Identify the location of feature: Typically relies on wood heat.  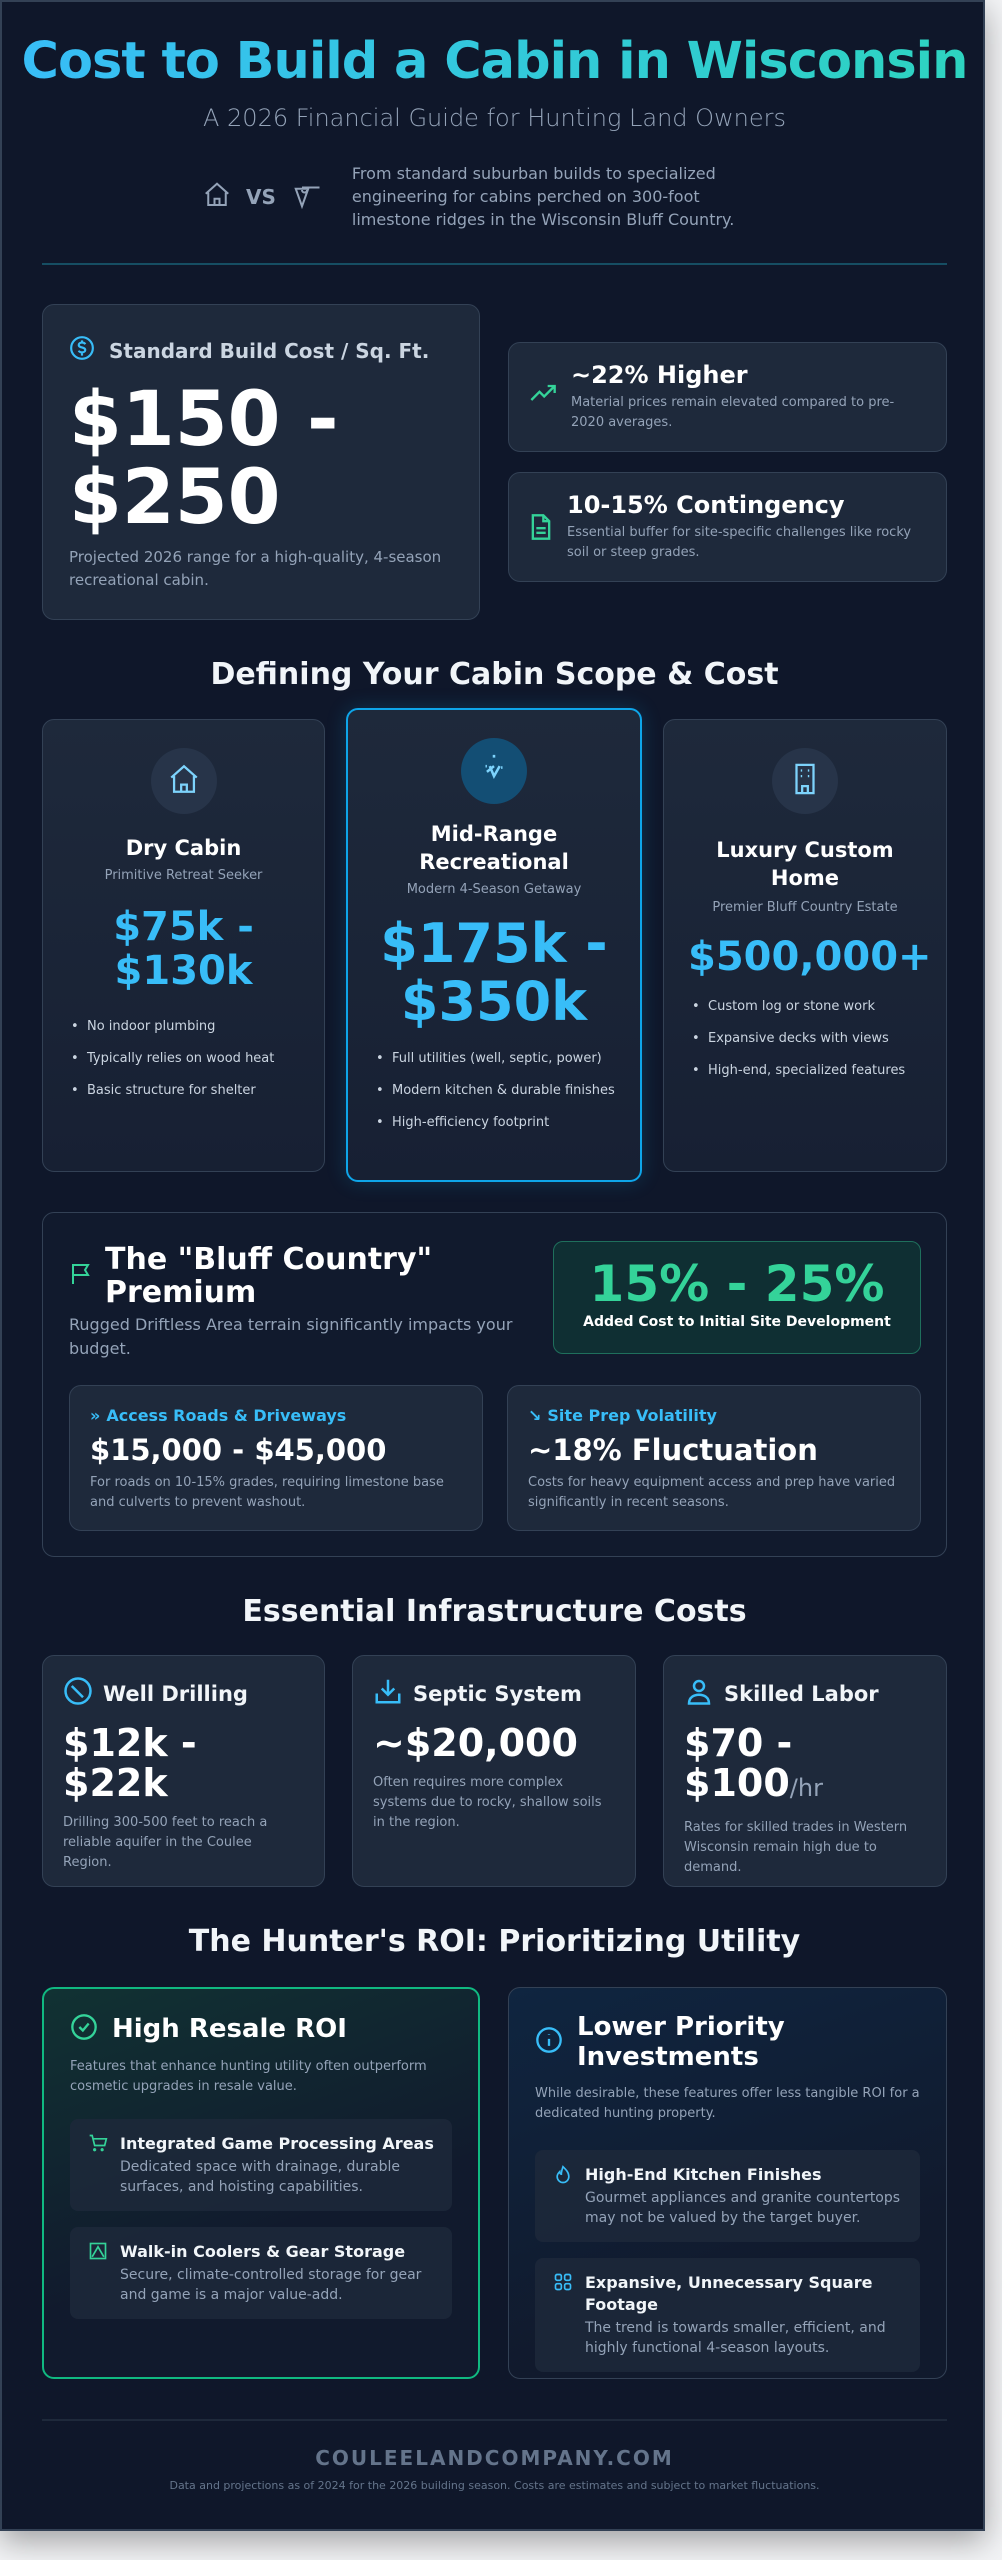
(183, 1059).